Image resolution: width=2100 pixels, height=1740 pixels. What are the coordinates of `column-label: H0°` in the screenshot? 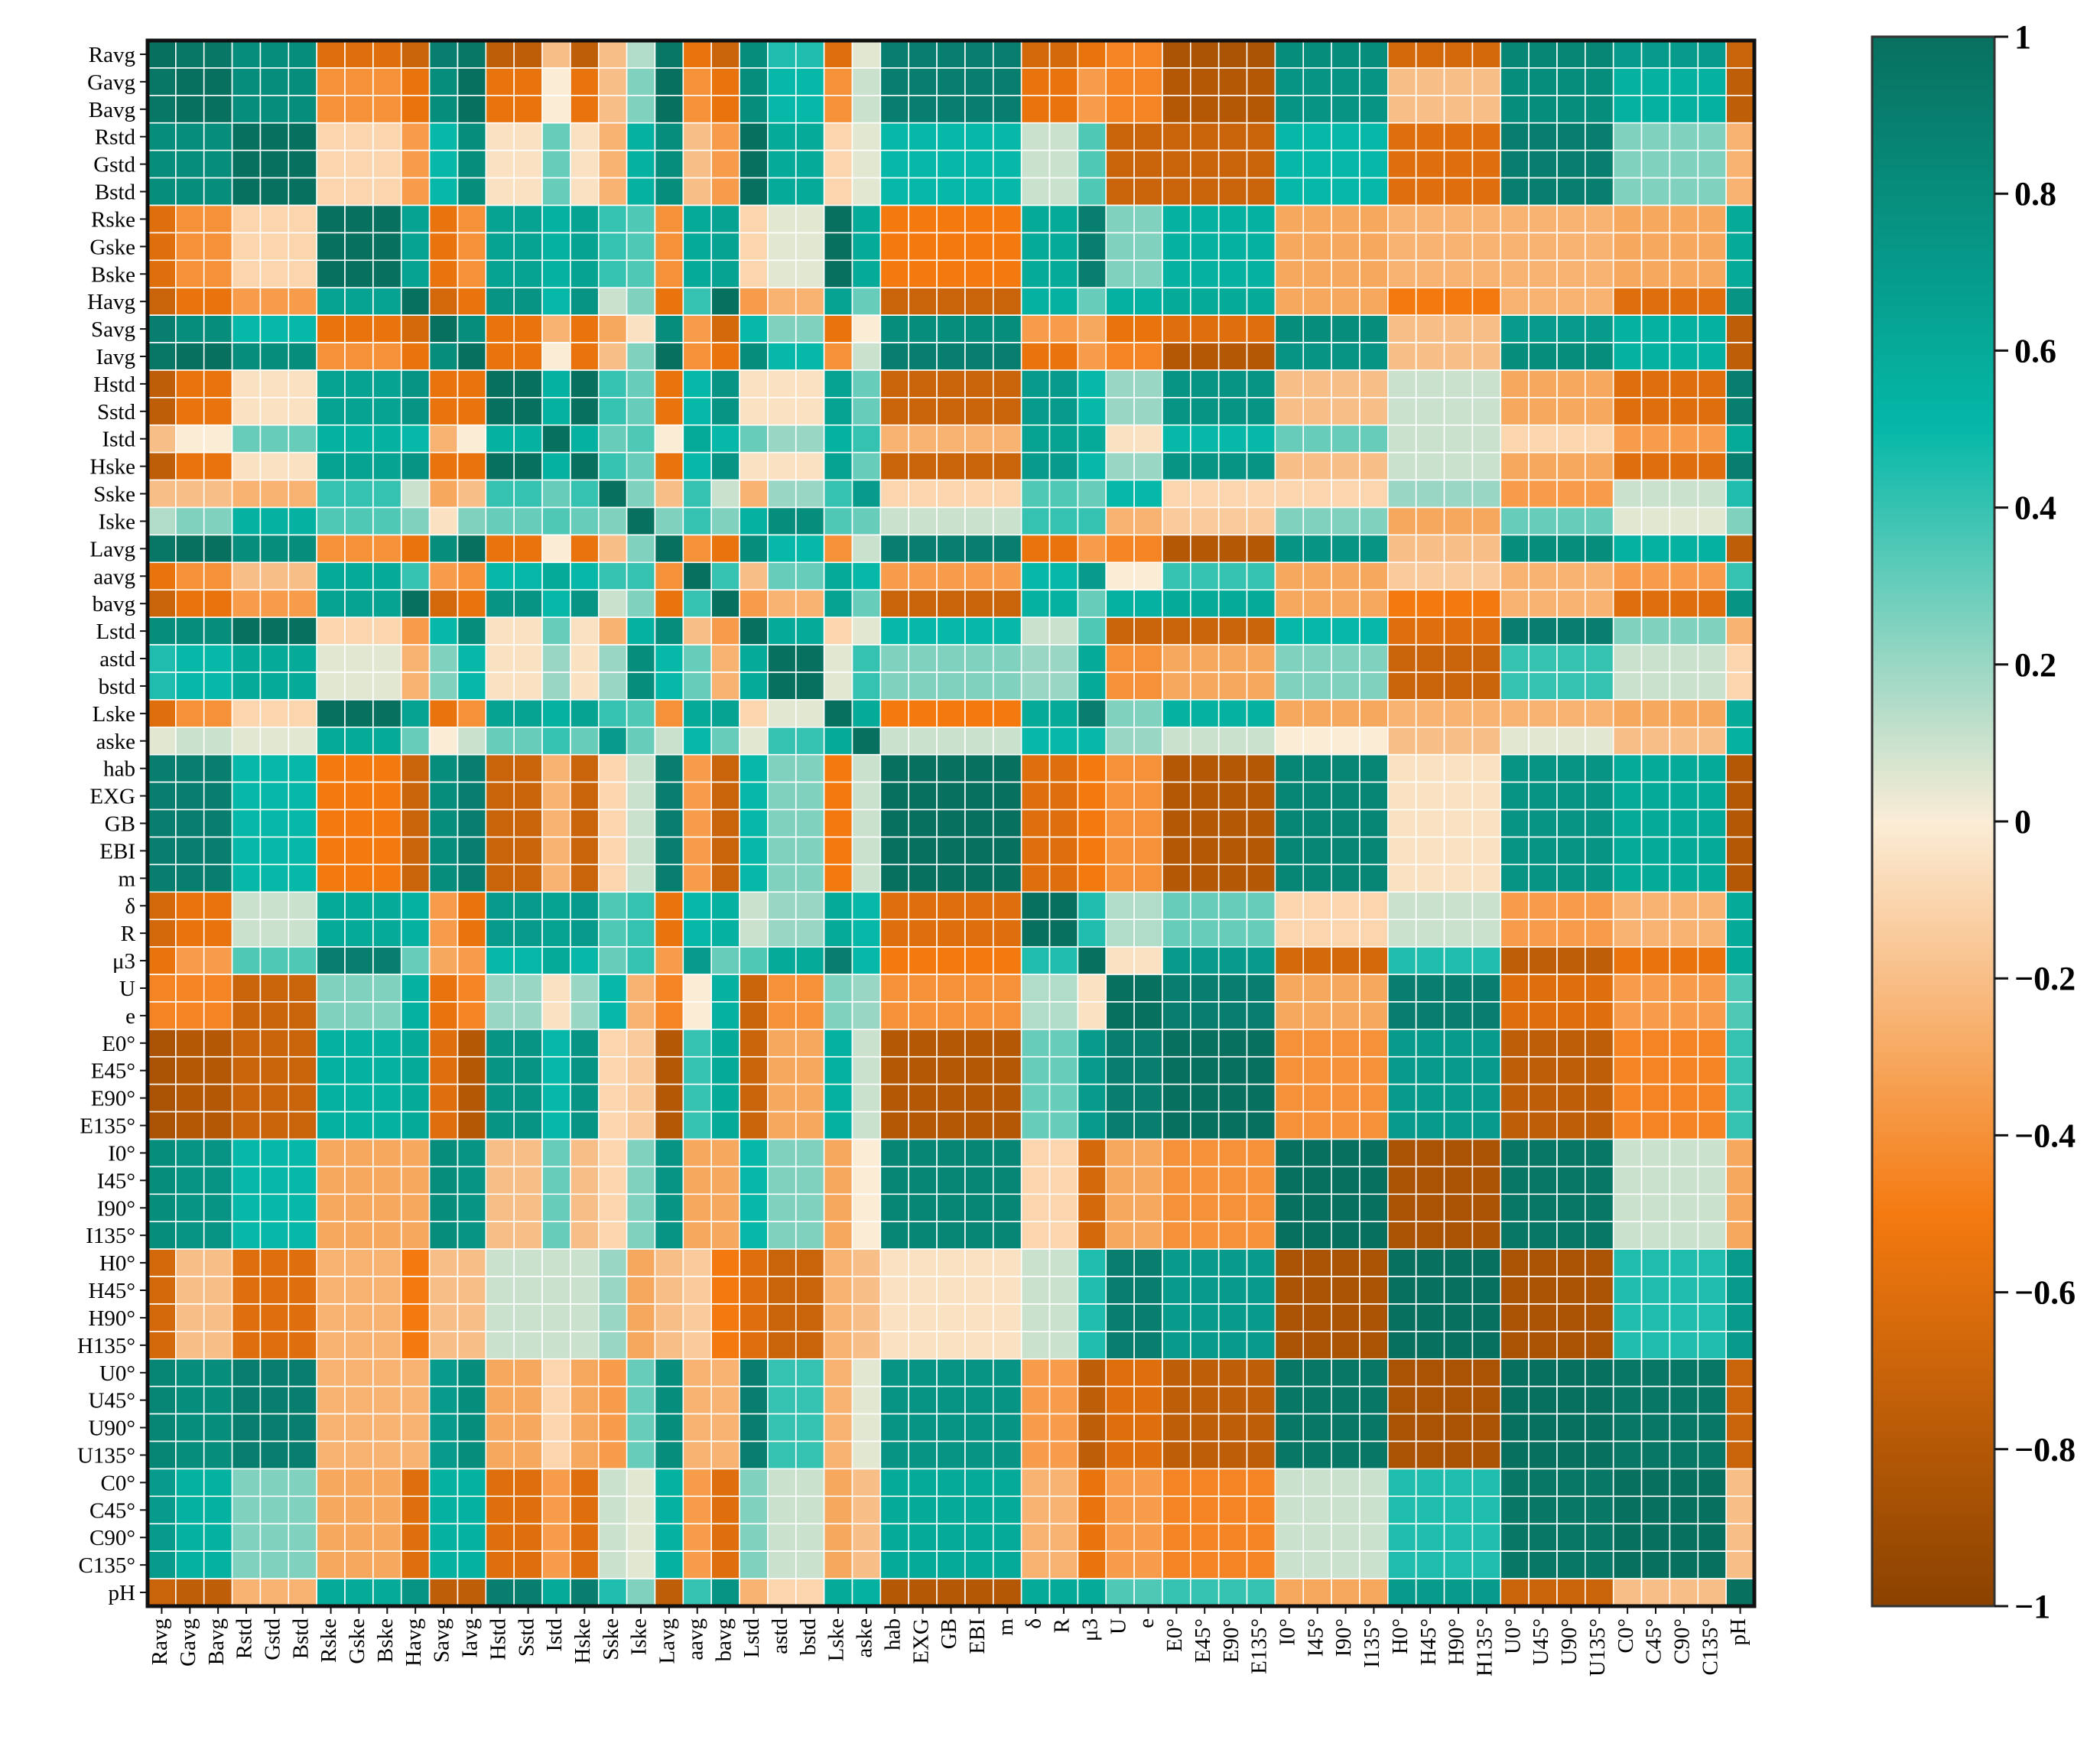 It's located at (1400, 1636).